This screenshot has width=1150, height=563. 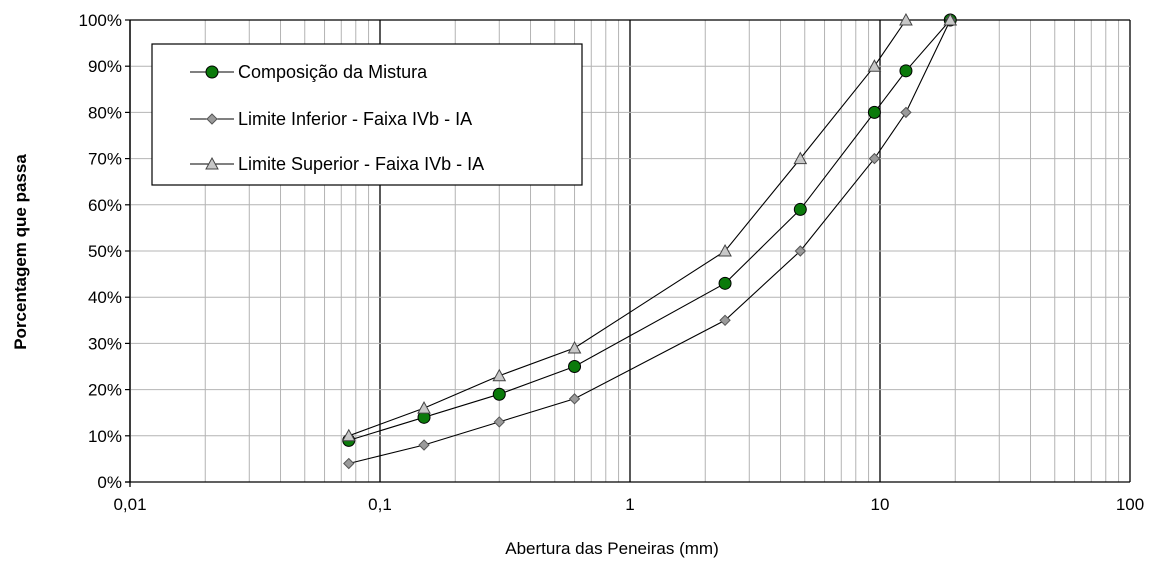 What do you see at coordinates (109, 482) in the screenshot?
I see `y-tick-label: 0%` at bounding box center [109, 482].